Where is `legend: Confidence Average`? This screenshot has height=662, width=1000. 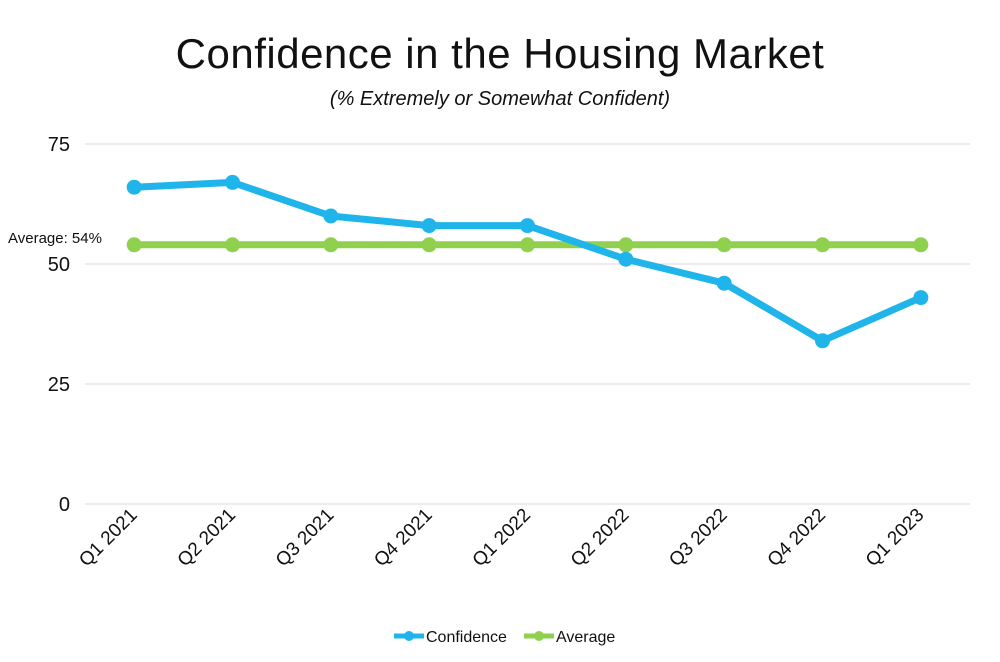
legend: Confidence Average is located at coordinates (504, 637).